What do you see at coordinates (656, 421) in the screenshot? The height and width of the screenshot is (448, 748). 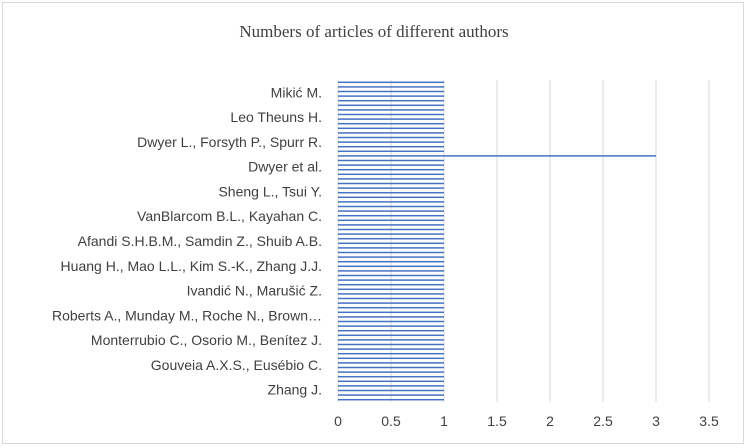 I see `x-tick-label: 3` at bounding box center [656, 421].